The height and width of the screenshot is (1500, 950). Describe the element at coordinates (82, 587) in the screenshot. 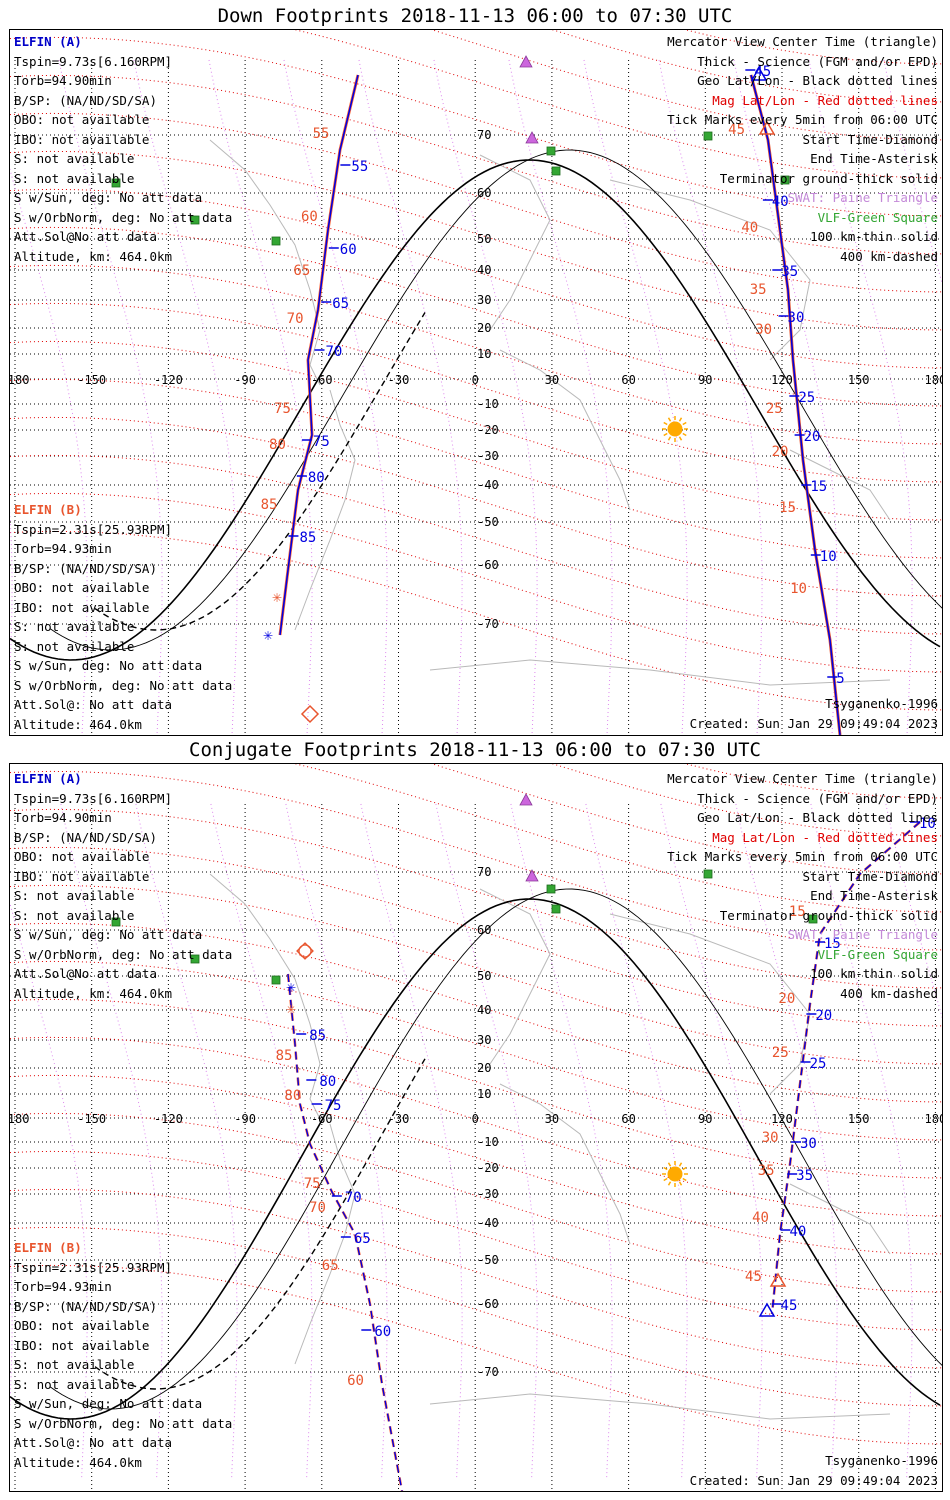

I see `elfin-b-line: OBO: not available` at that location.